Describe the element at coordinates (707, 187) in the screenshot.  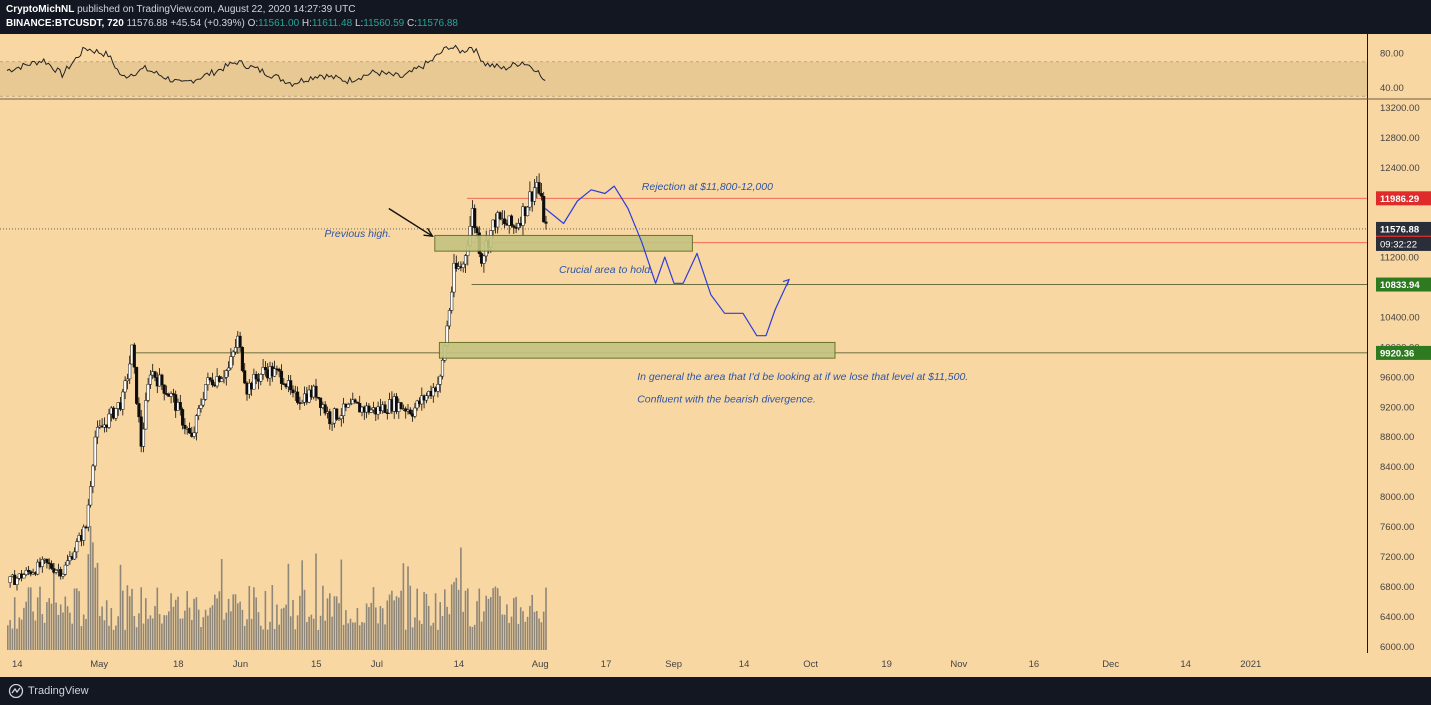
I see `rejection-note: Rejection at $11,800-12,000` at that location.